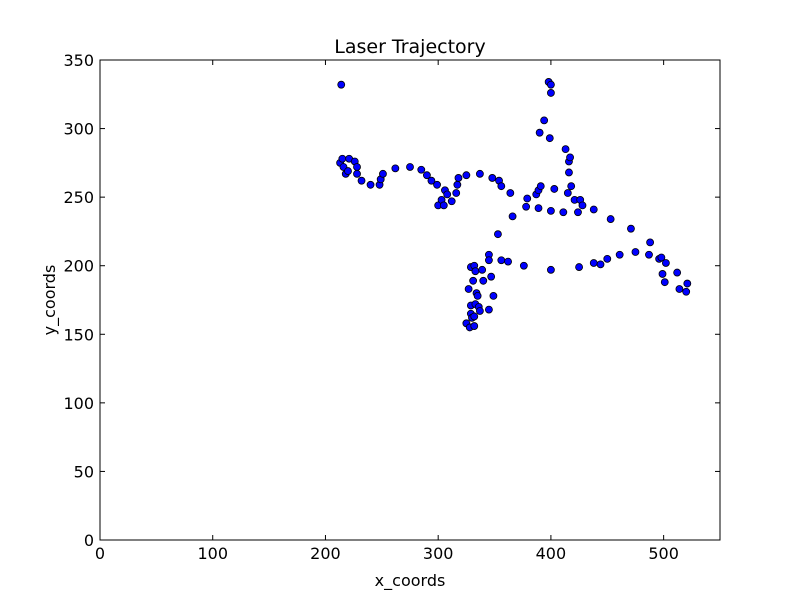  What do you see at coordinates (438, 553) in the screenshot?
I see `x-tick-label: 300` at bounding box center [438, 553].